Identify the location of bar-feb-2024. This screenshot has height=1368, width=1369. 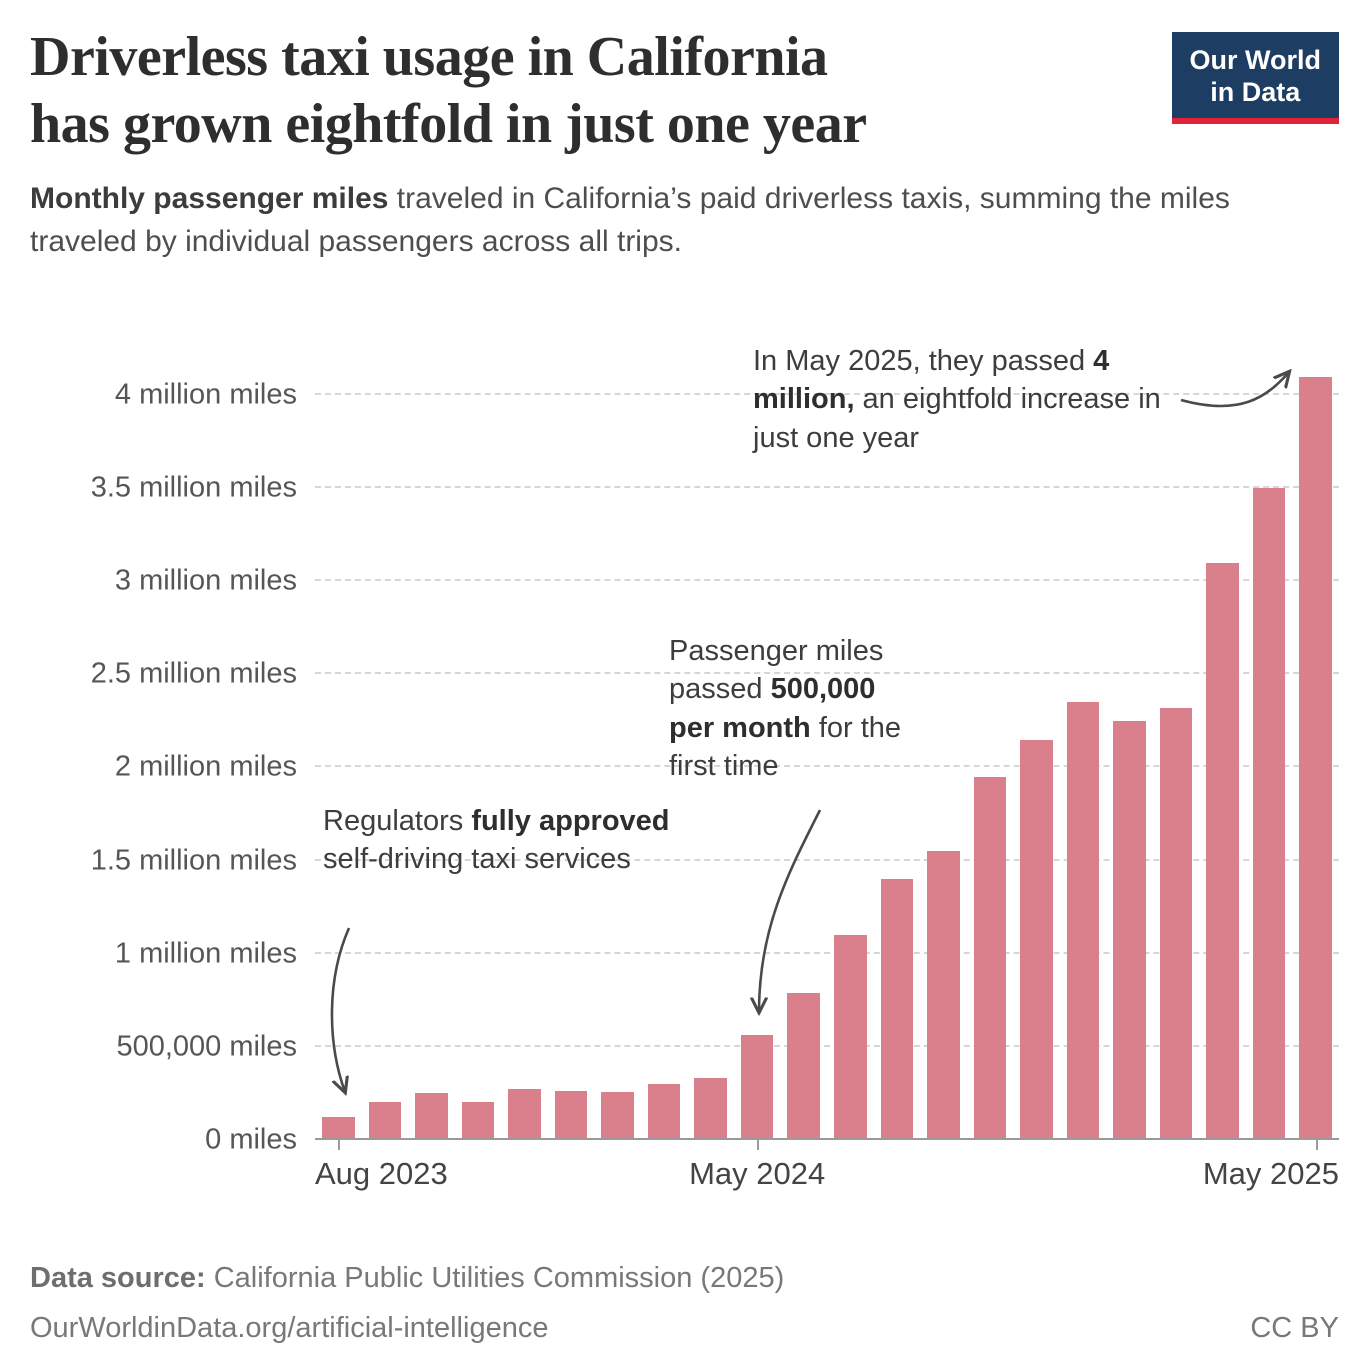
(617, 1116).